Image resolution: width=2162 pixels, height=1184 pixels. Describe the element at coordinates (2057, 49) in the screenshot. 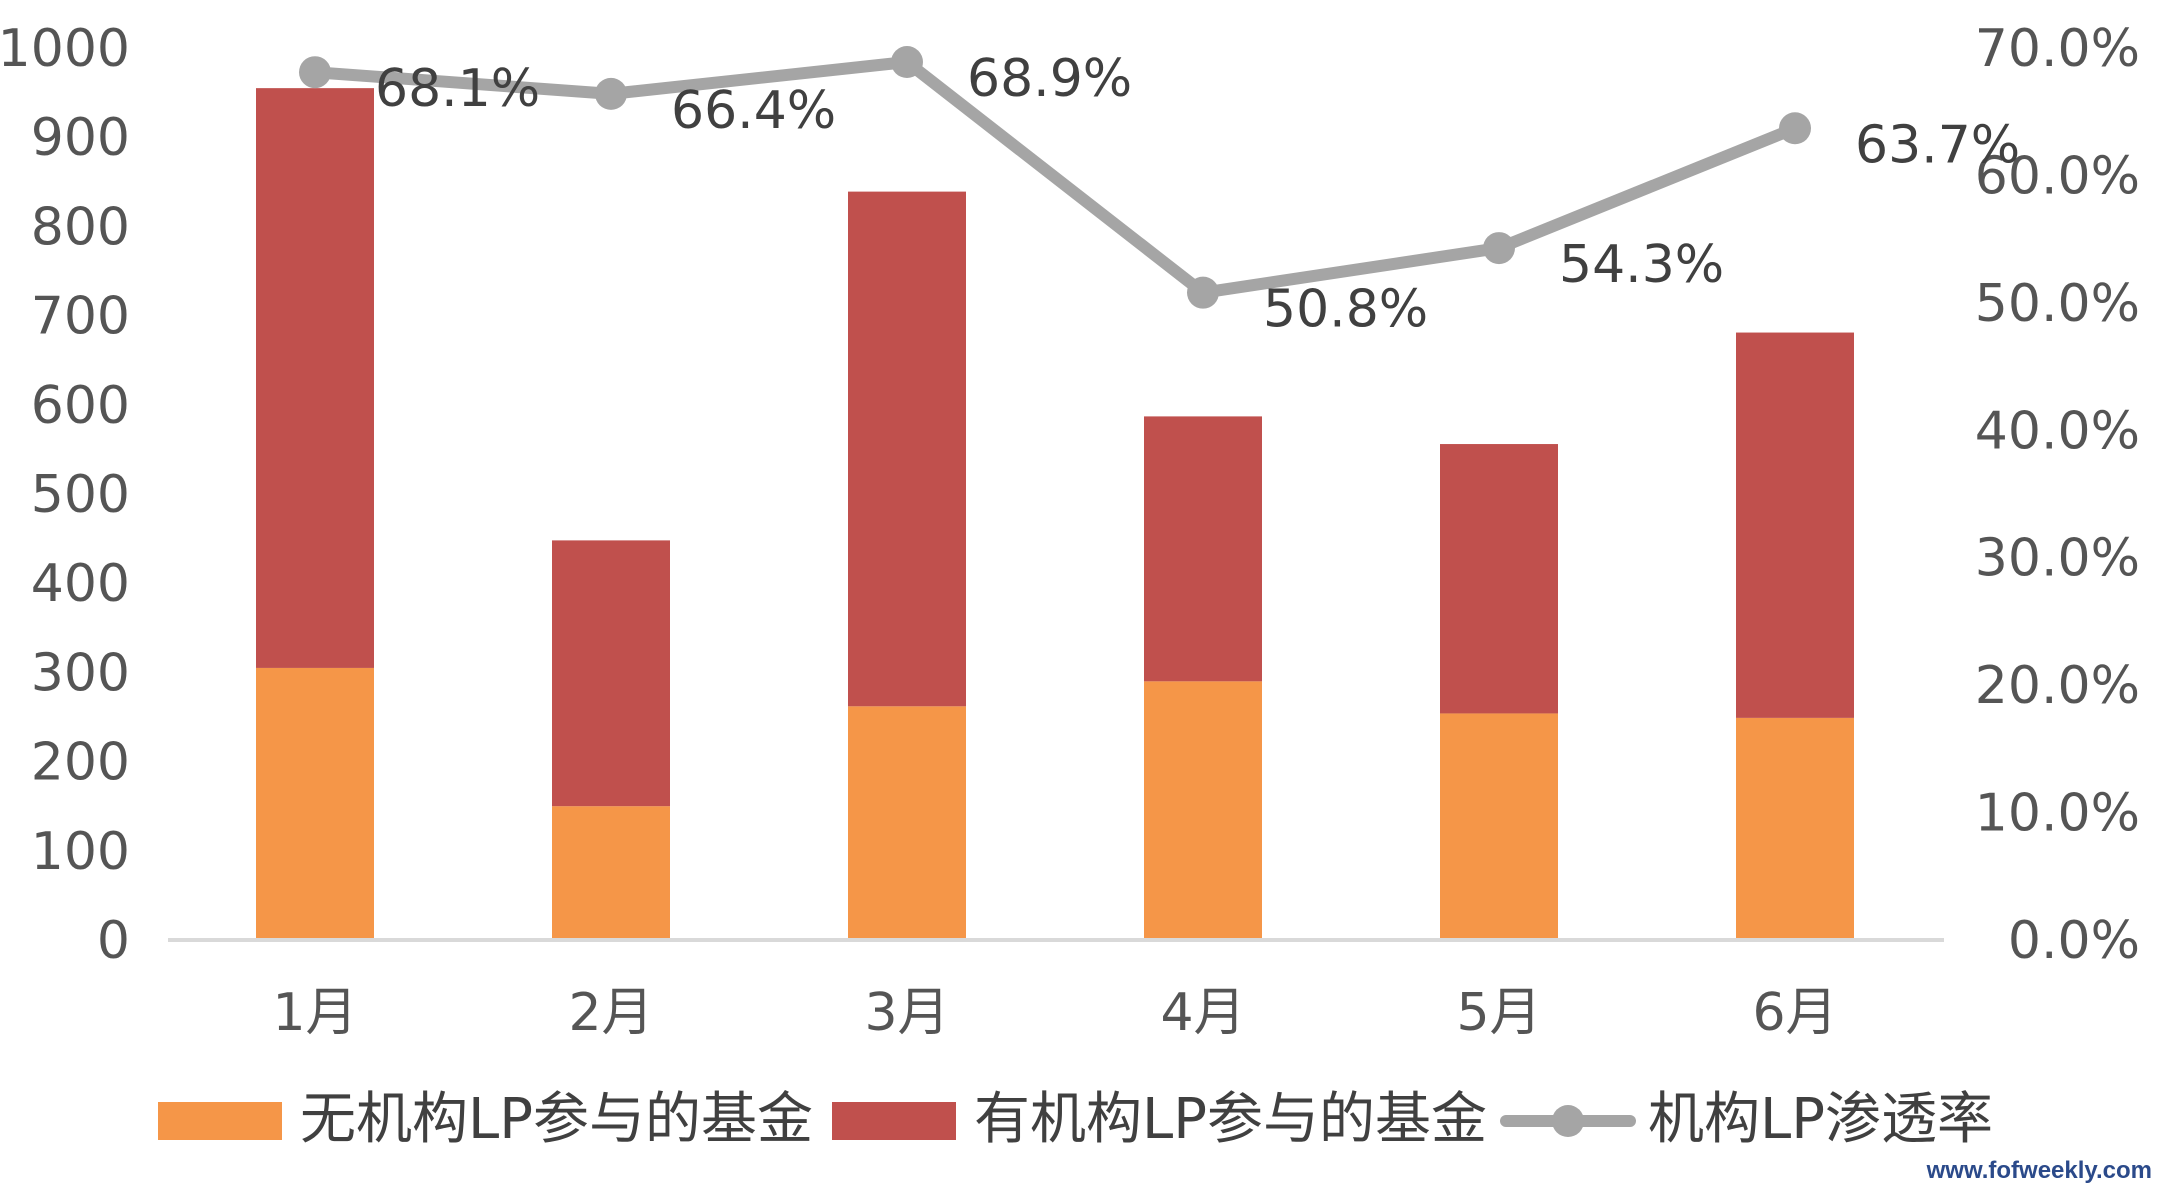

I see `right-tick-label: 70.0%` at that location.